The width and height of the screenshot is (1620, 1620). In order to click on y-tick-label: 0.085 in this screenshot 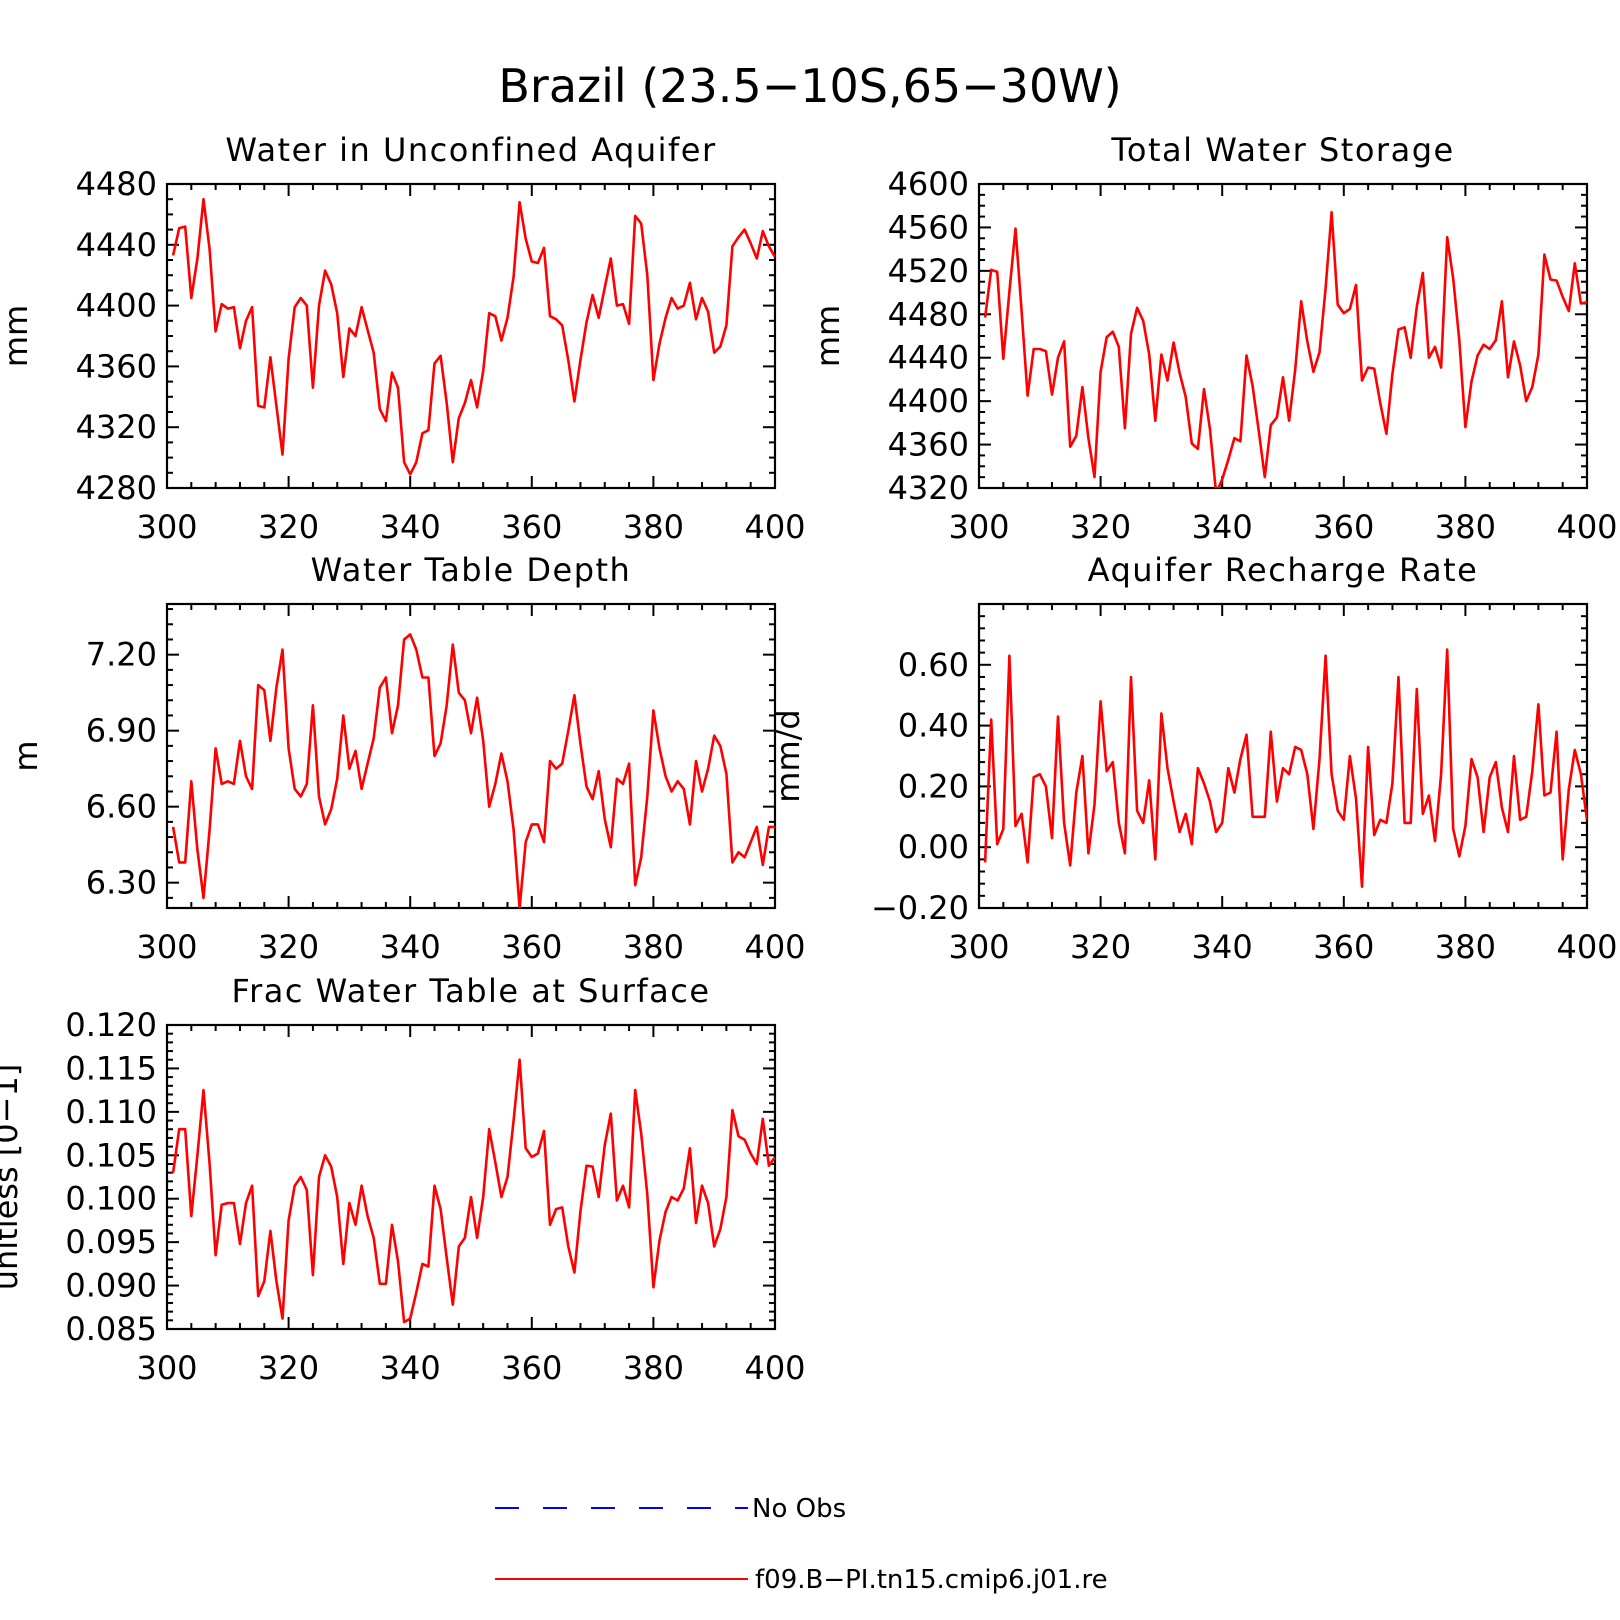, I will do `click(111, 1329)`.